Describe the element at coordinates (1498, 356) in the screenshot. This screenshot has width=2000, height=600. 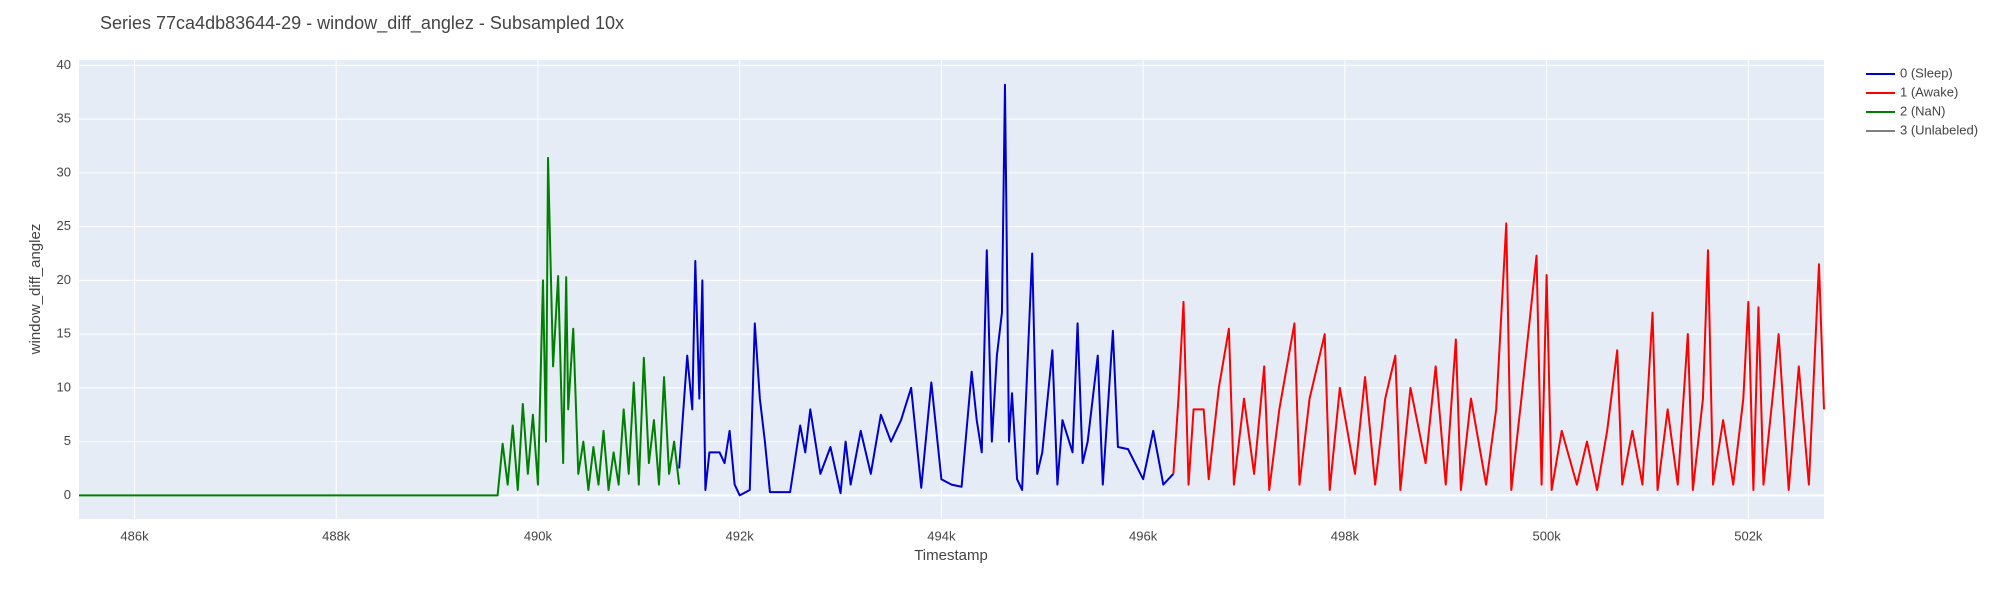
I see `data-line` at that location.